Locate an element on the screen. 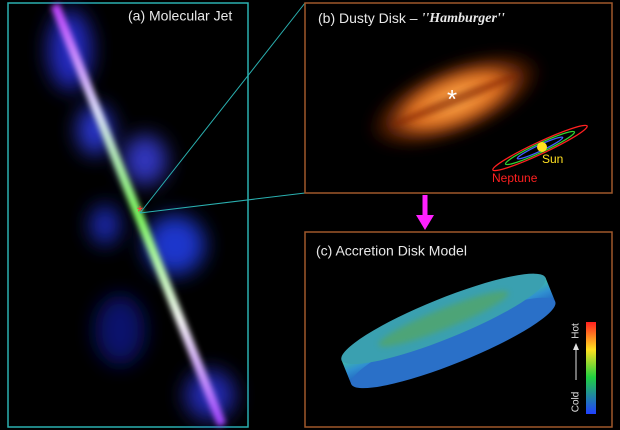 Image resolution: width=620 pixels, height=430 pixels. neptune-label: Neptune is located at coordinates (515, 178).